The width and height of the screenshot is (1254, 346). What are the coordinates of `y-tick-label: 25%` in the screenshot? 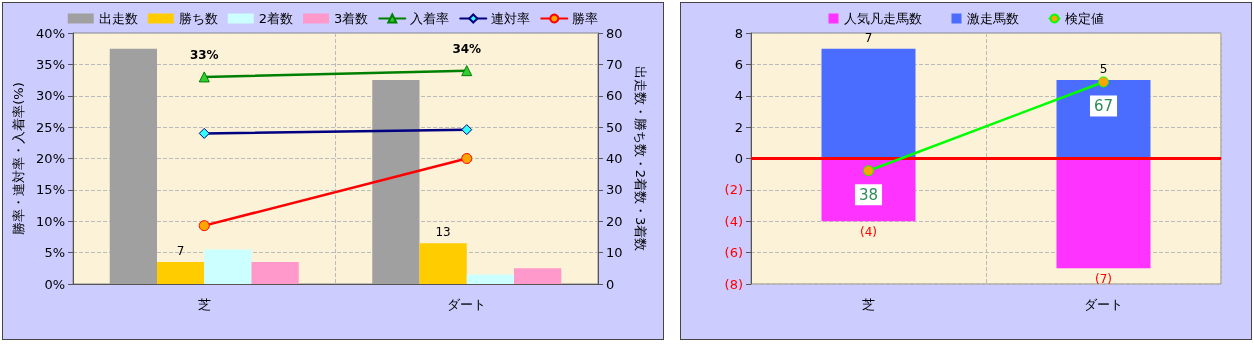 It's located at (50, 127).